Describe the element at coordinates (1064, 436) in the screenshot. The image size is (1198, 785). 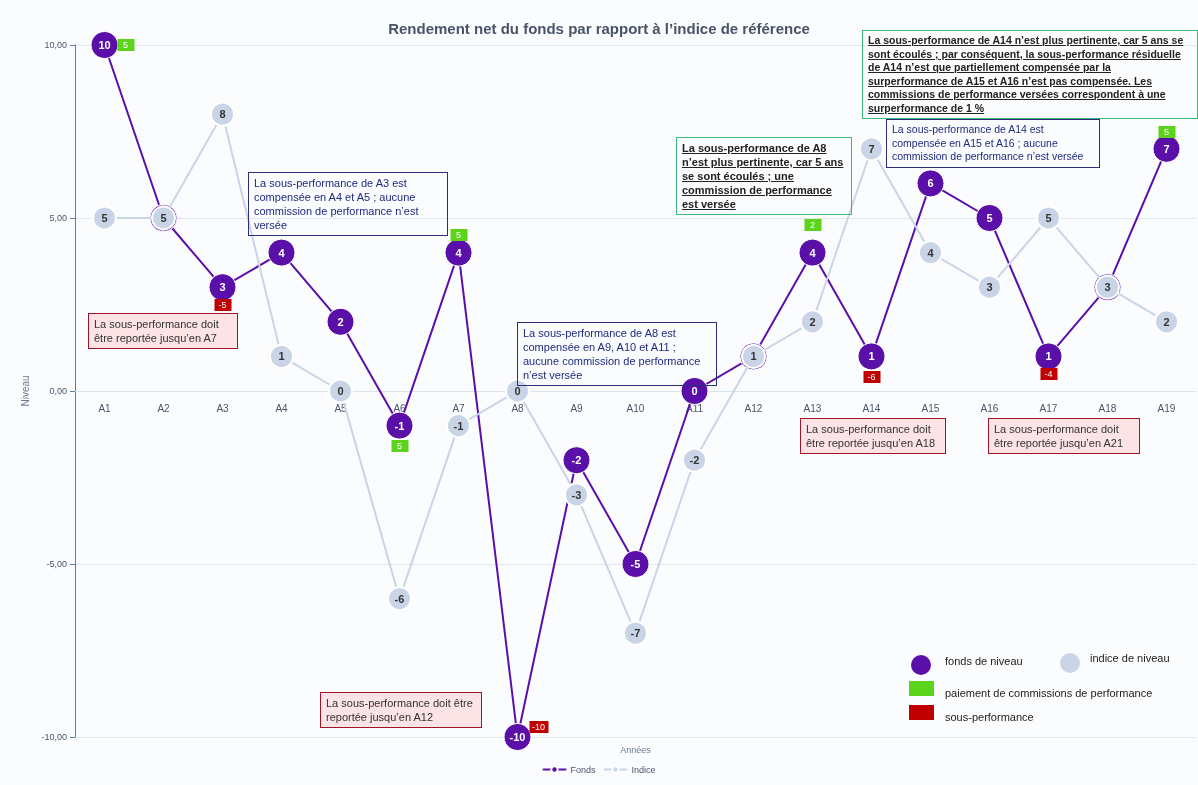
I see `annotation: La sous-performance doit être reportée jusqu’en A21` at that location.